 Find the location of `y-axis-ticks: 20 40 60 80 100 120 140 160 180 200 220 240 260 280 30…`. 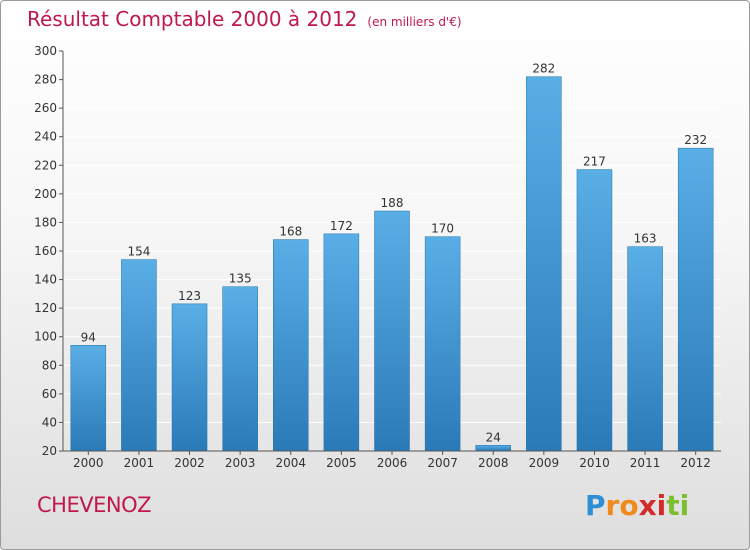

y-axis-ticks: 20 40 60 80 100 120 140 160 180 200 220 240 260 280 30… is located at coordinates (48, 251).